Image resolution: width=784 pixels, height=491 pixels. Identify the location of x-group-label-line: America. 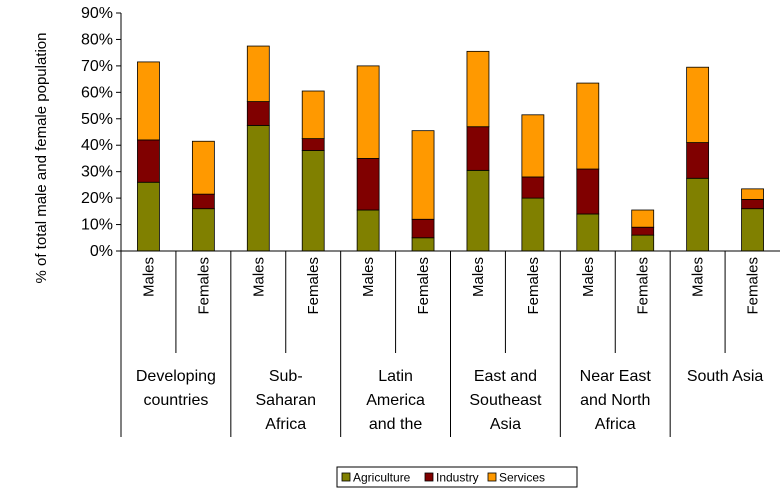
(395, 400).